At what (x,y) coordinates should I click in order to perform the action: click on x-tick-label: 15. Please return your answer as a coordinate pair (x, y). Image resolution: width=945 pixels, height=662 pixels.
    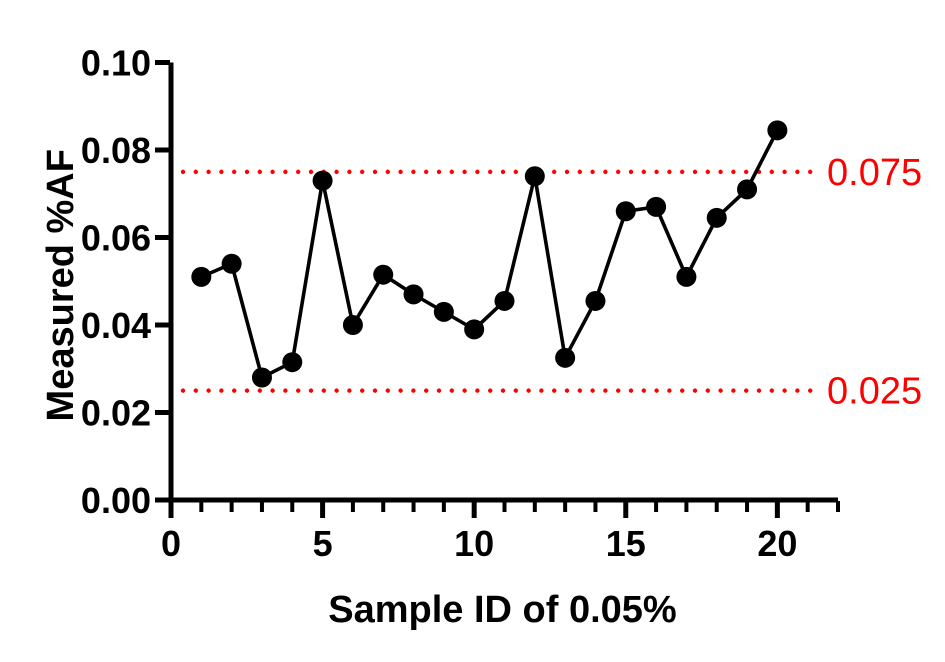
    Looking at the image, I should click on (626, 543).